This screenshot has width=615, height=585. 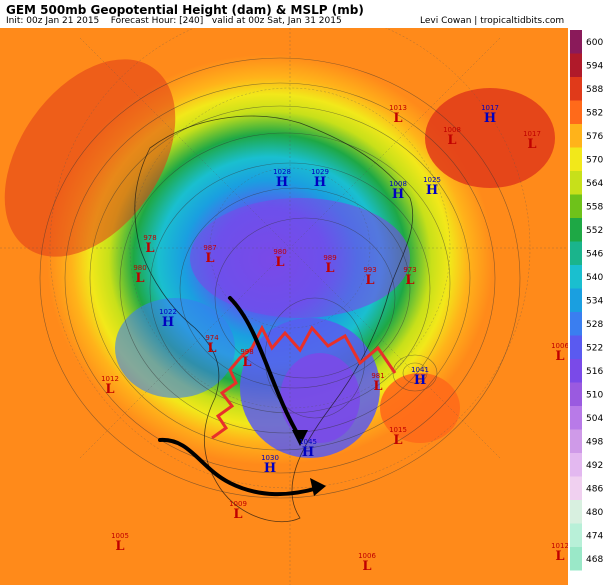 What do you see at coordinates (398, 108) in the screenshot?
I see `pressure-value: 1013` at bounding box center [398, 108].